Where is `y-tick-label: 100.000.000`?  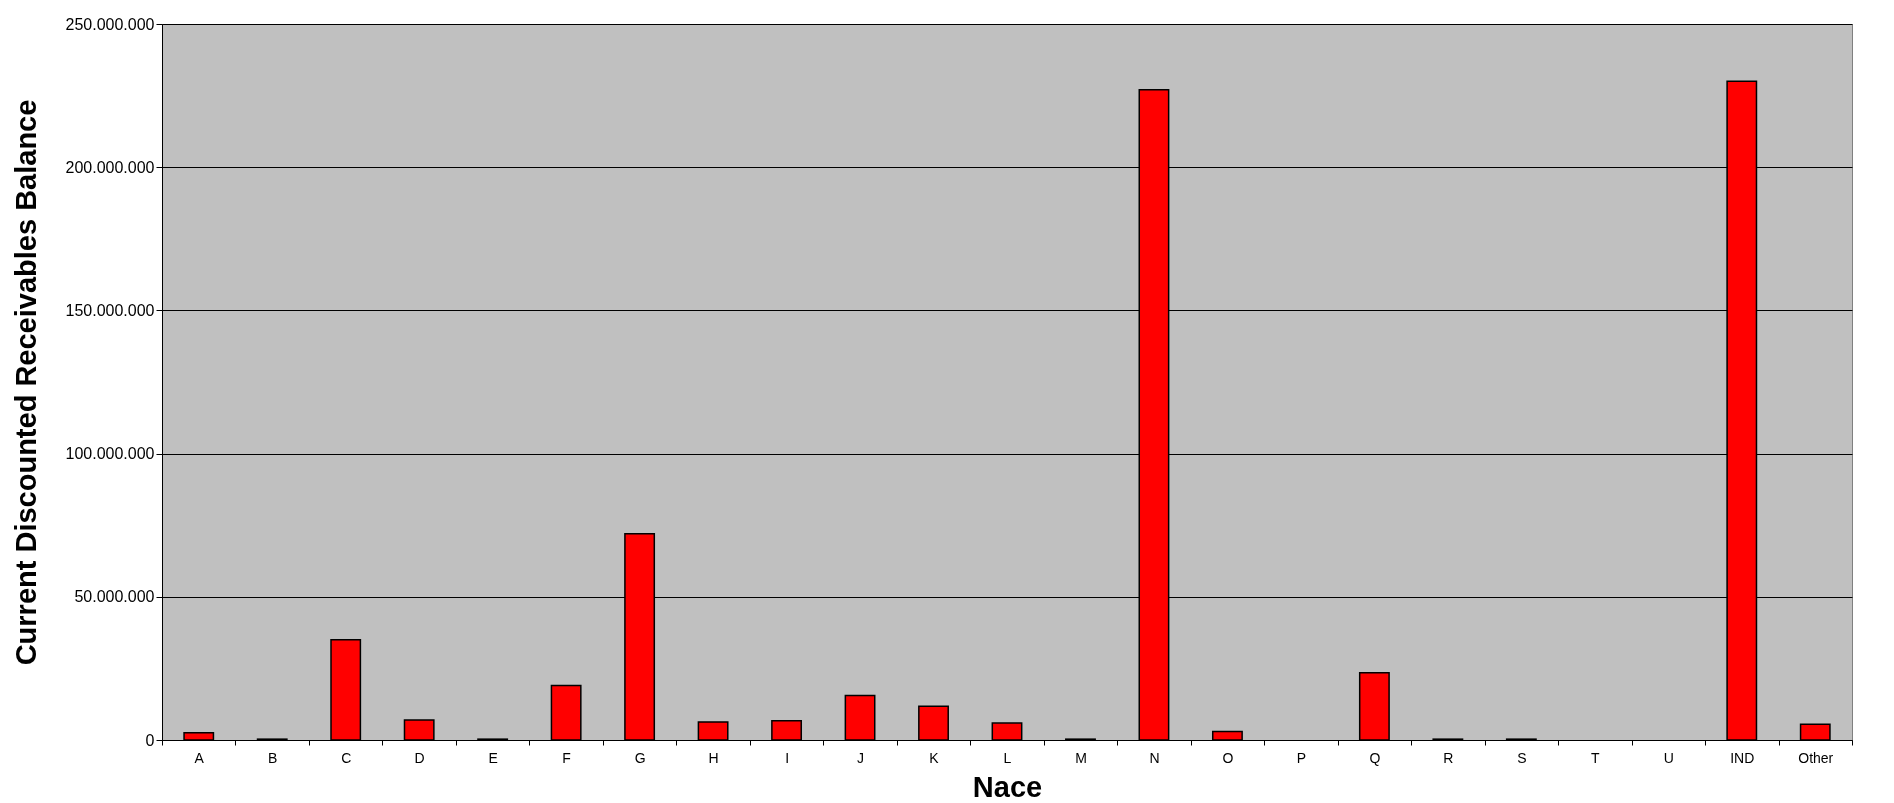
y-tick-label: 100.000.000 is located at coordinates (110, 454).